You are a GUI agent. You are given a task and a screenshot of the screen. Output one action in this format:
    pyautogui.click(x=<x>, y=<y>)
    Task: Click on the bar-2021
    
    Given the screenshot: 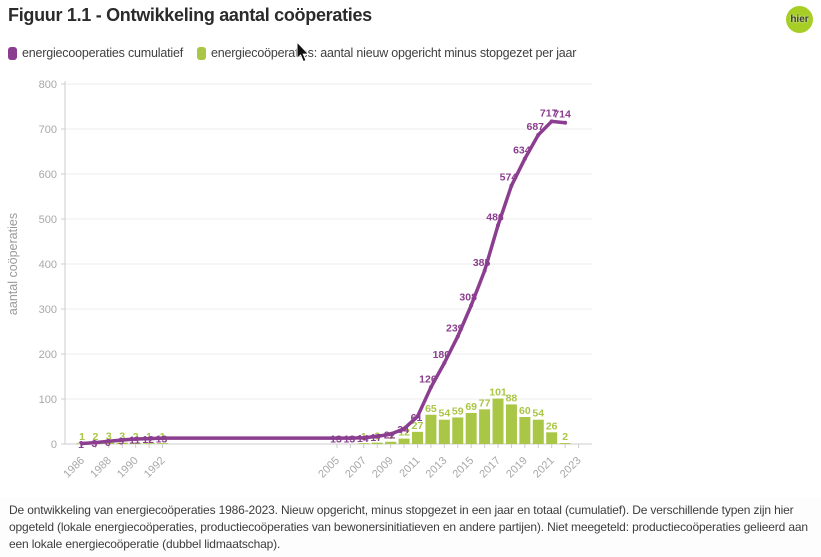 What is the action you would take?
    pyautogui.click(x=552, y=438)
    